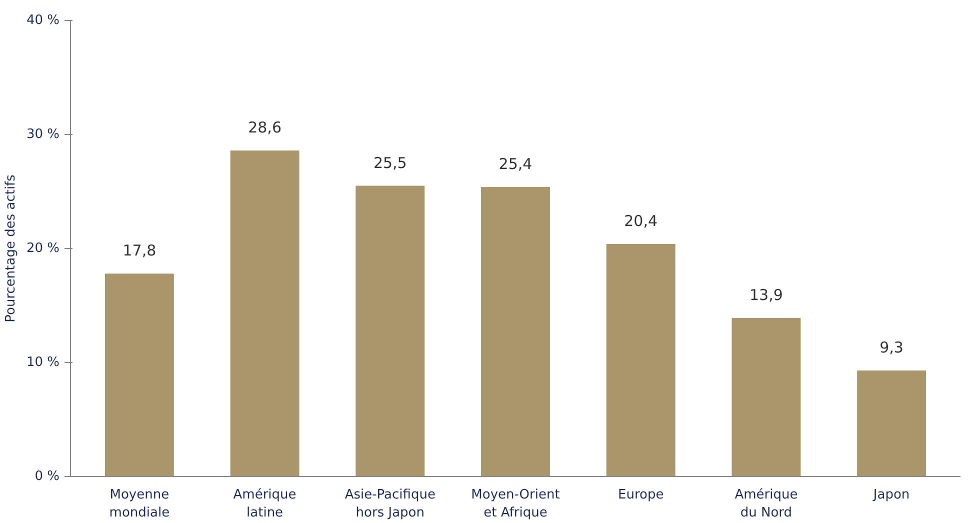 Image resolution: width=970 pixels, height=523 pixels. I want to click on x-tick-label: Moyenne mondiale, so click(139, 504).